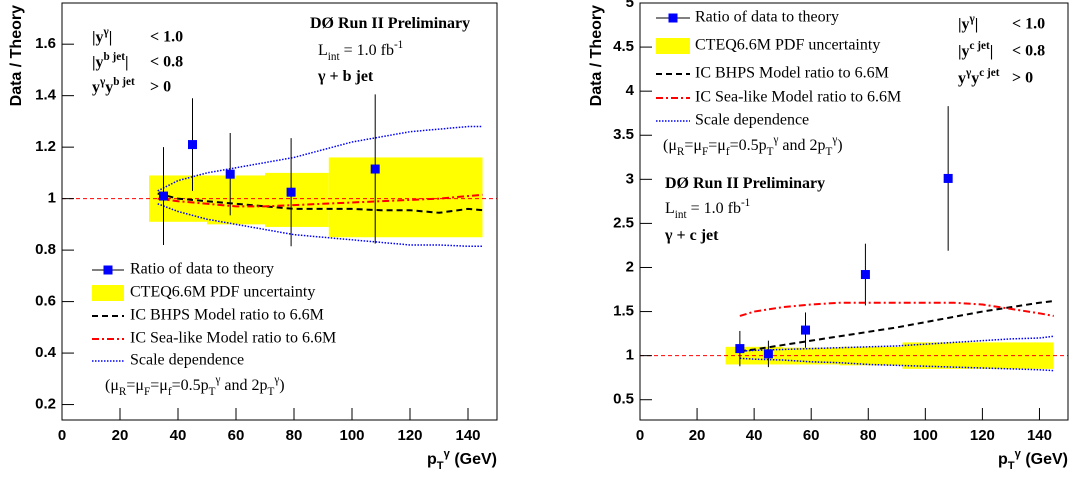 The width and height of the screenshot is (1075, 478). Describe the element at coordinates (367, 50) in the screenshot. I see `text-part: = 1.0 fb` at that location.